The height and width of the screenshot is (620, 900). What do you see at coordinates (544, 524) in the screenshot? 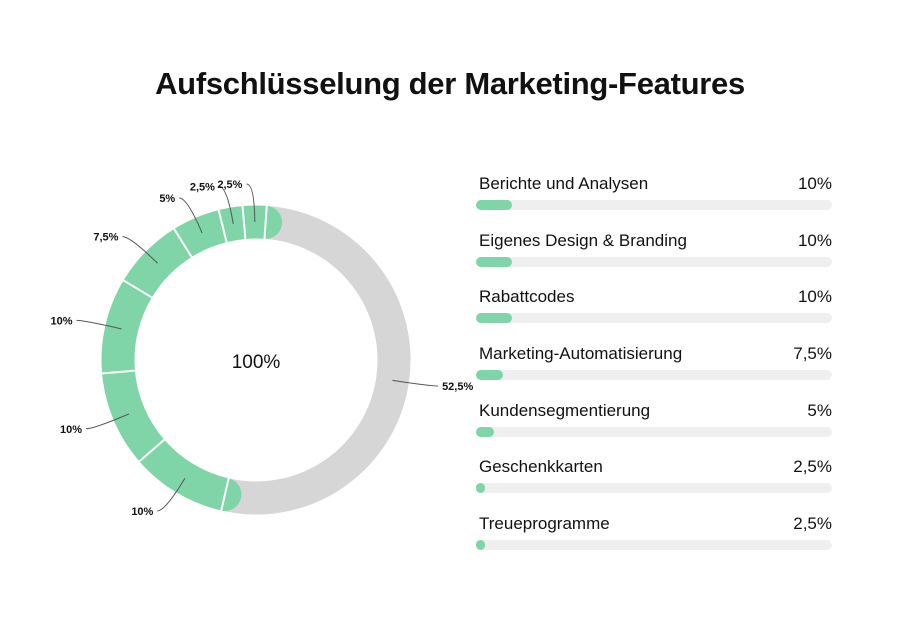
I see `bar-label: Treueprogramme` at bounding box center [544, 524].